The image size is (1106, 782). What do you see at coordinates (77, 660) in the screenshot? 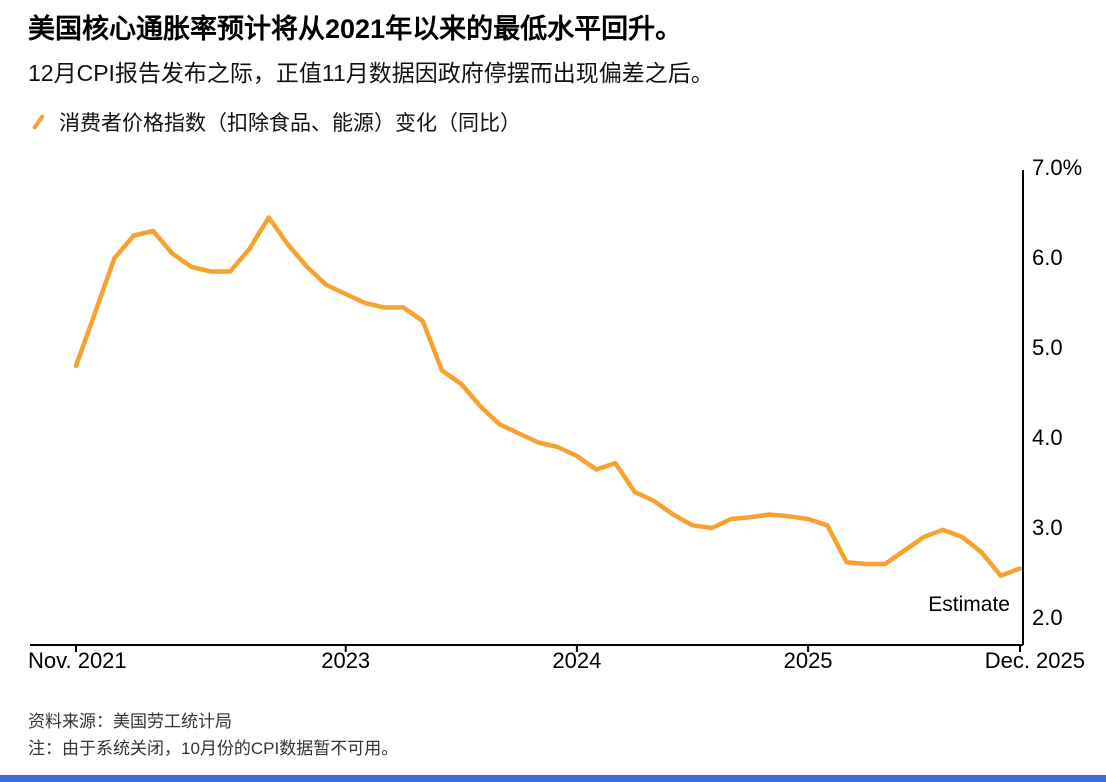
I see `x-axis-tick-label: Nov. 2021` at bounding box center [77, 660].